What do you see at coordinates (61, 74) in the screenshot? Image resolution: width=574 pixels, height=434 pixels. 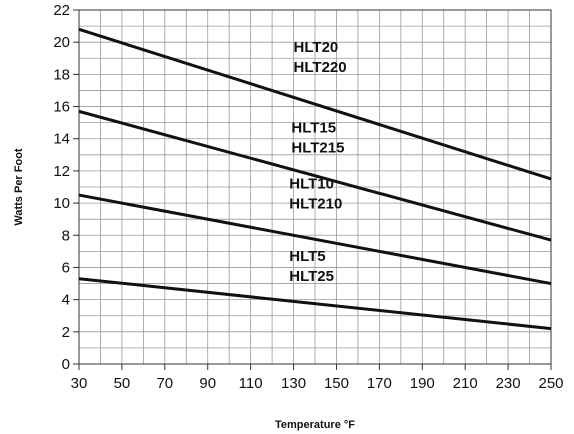 I see `y-tick-label: 18` at bounding box center [61, 74].